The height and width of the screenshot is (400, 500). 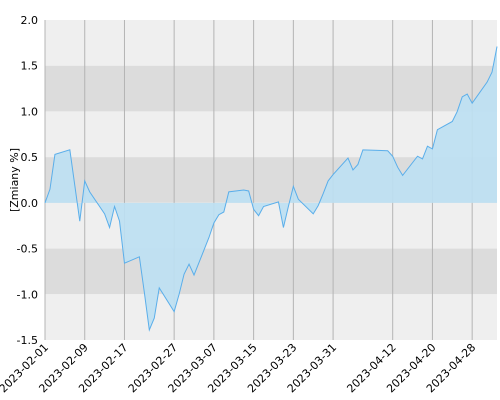 What do you see at coordinates (30, 20) in the screenshot?
I see `y-tick-label: 2.0` at bounding box center [30, 20].